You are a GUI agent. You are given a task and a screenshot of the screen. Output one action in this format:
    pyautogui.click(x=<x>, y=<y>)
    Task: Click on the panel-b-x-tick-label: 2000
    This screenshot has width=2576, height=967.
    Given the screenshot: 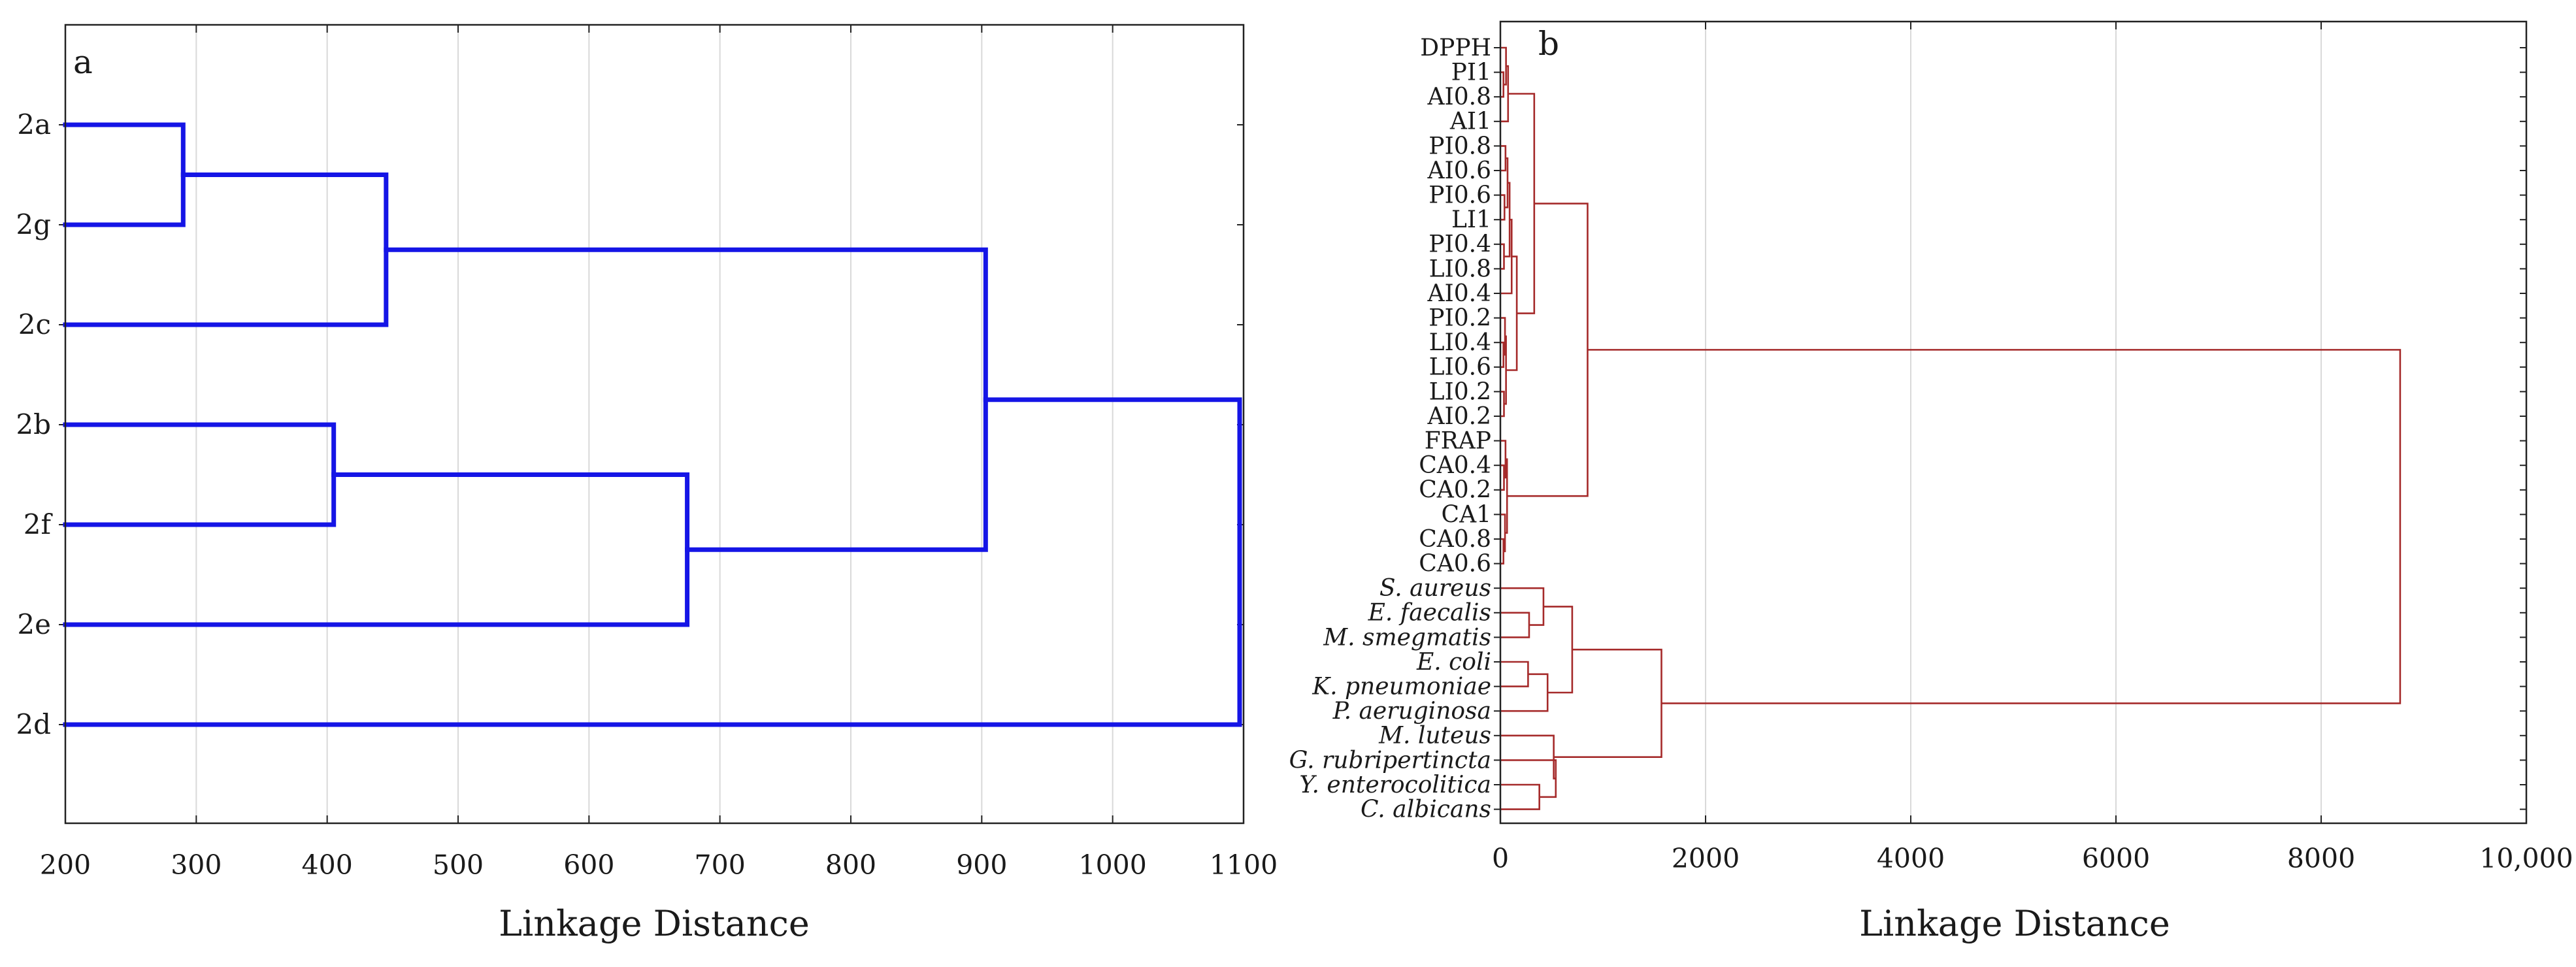 What is the action you would take?
    pyautogui.click(x=1706, y=858)
    